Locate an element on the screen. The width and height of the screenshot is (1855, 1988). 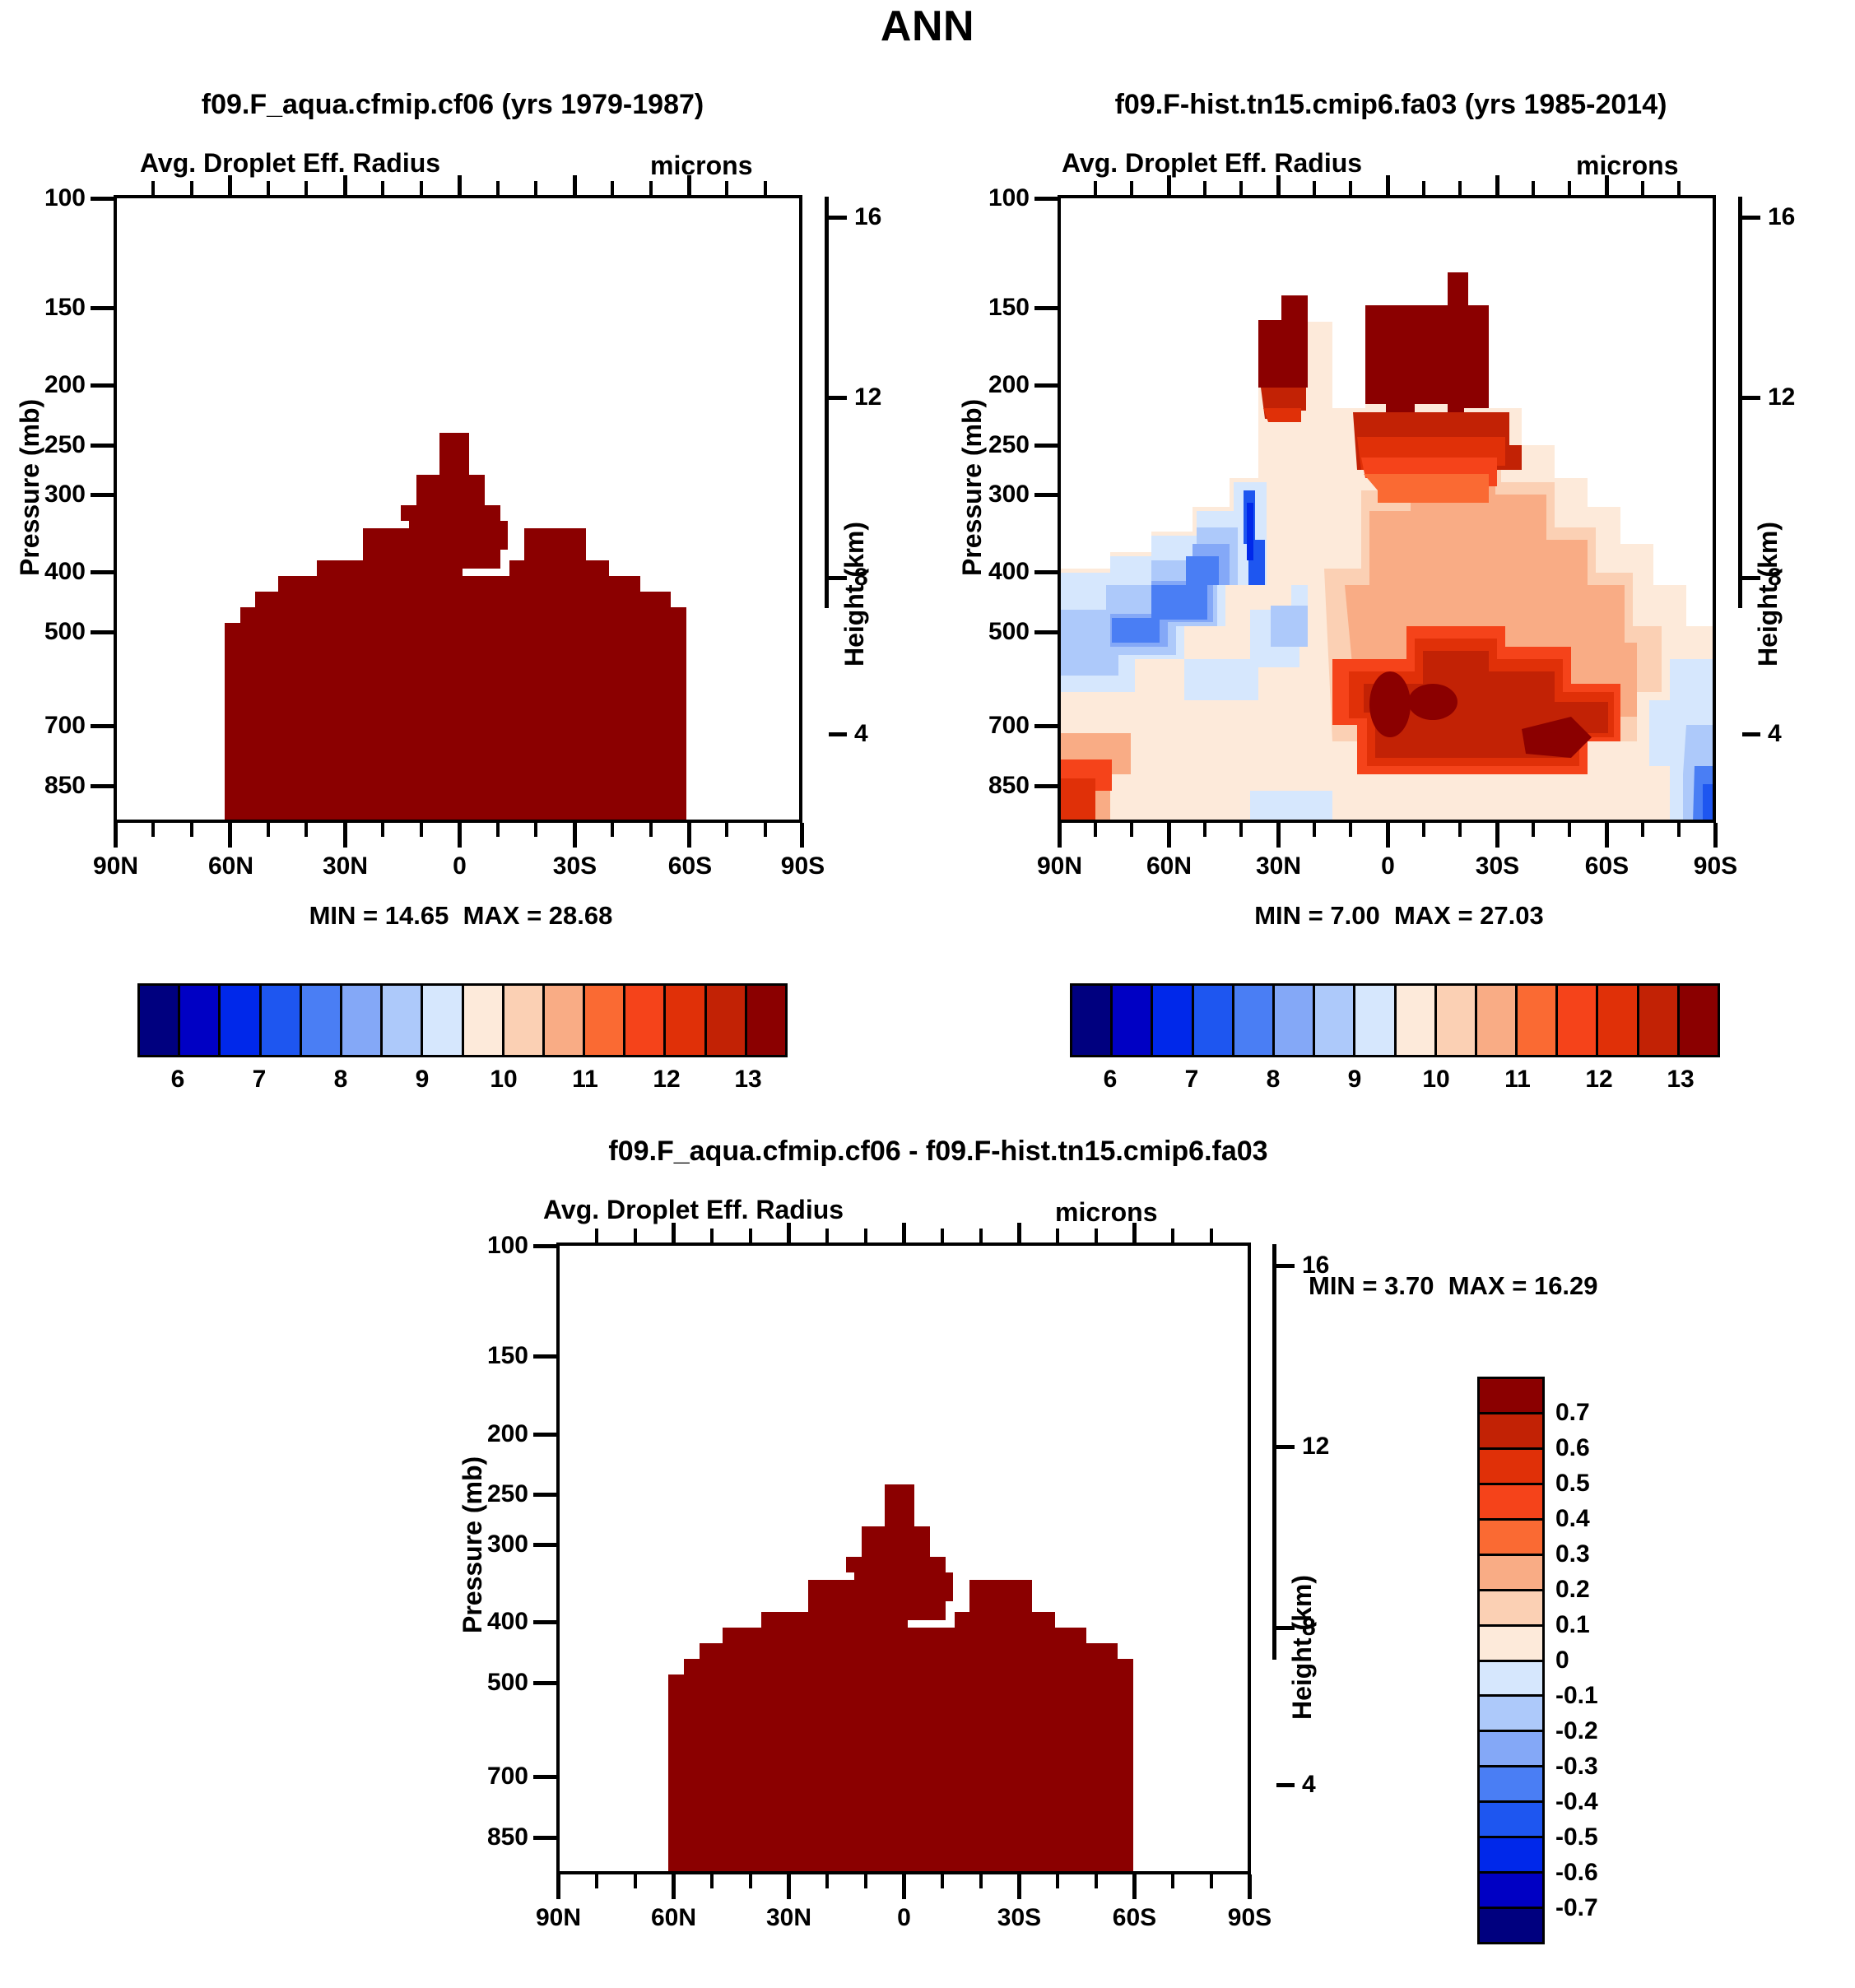
panel-difference-y2label: Height (km) is located at coordinates (1302, 1647).